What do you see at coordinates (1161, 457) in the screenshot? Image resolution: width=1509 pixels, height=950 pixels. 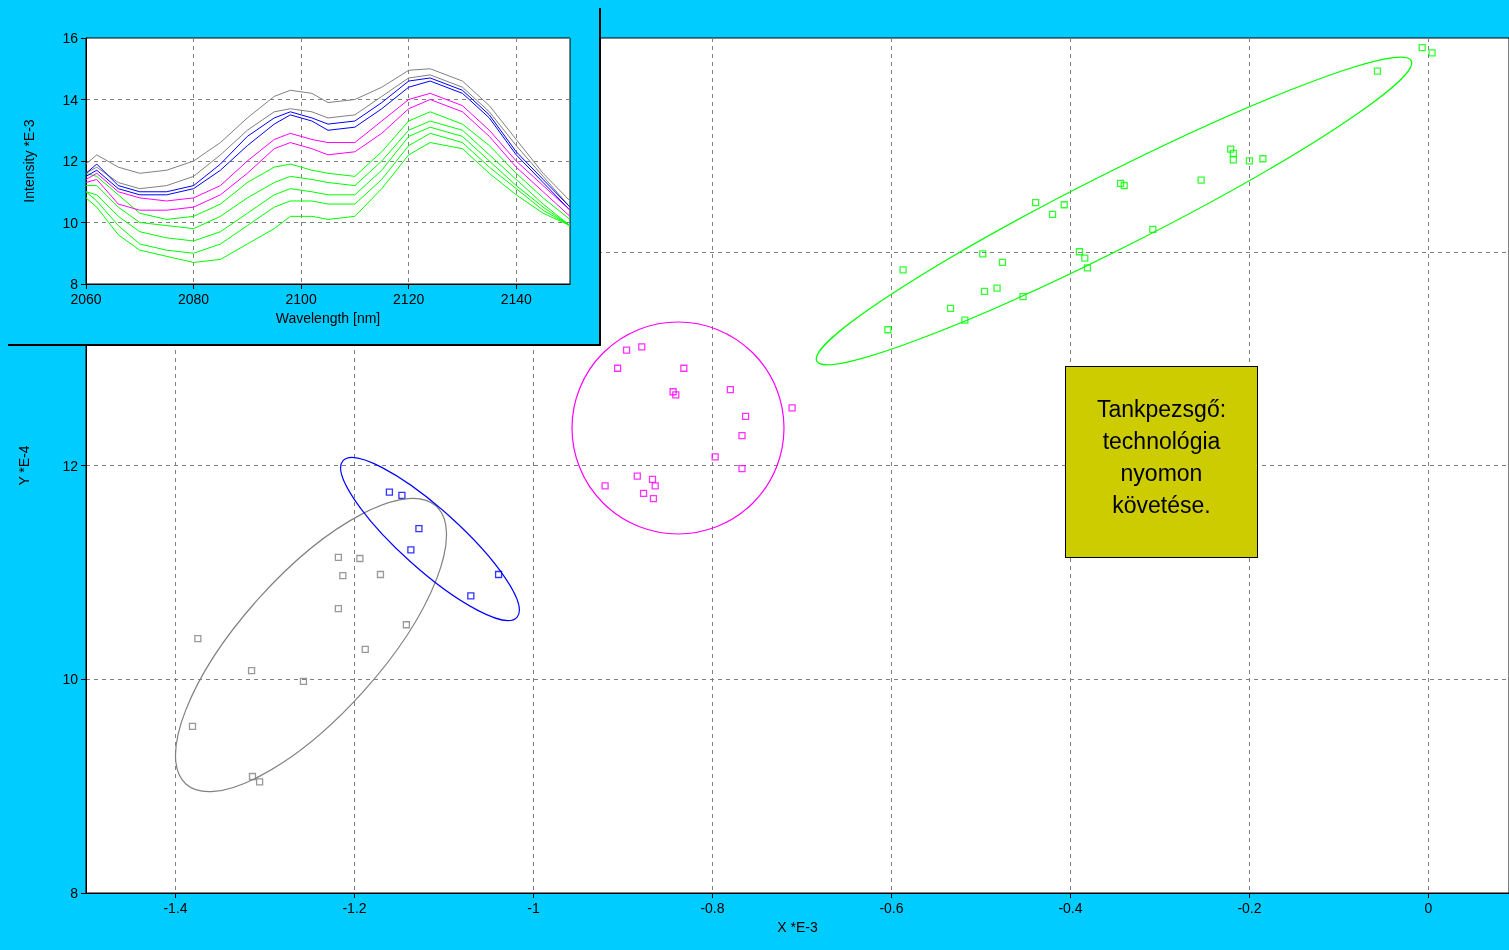 I see `annotation: Tankpezsgő: technológia nyomon követése.` at bounding box center [1161, 457].